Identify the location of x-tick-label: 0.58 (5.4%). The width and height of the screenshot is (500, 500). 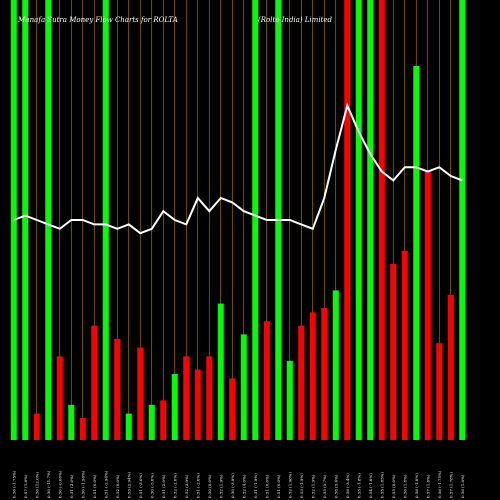
(335, 486).